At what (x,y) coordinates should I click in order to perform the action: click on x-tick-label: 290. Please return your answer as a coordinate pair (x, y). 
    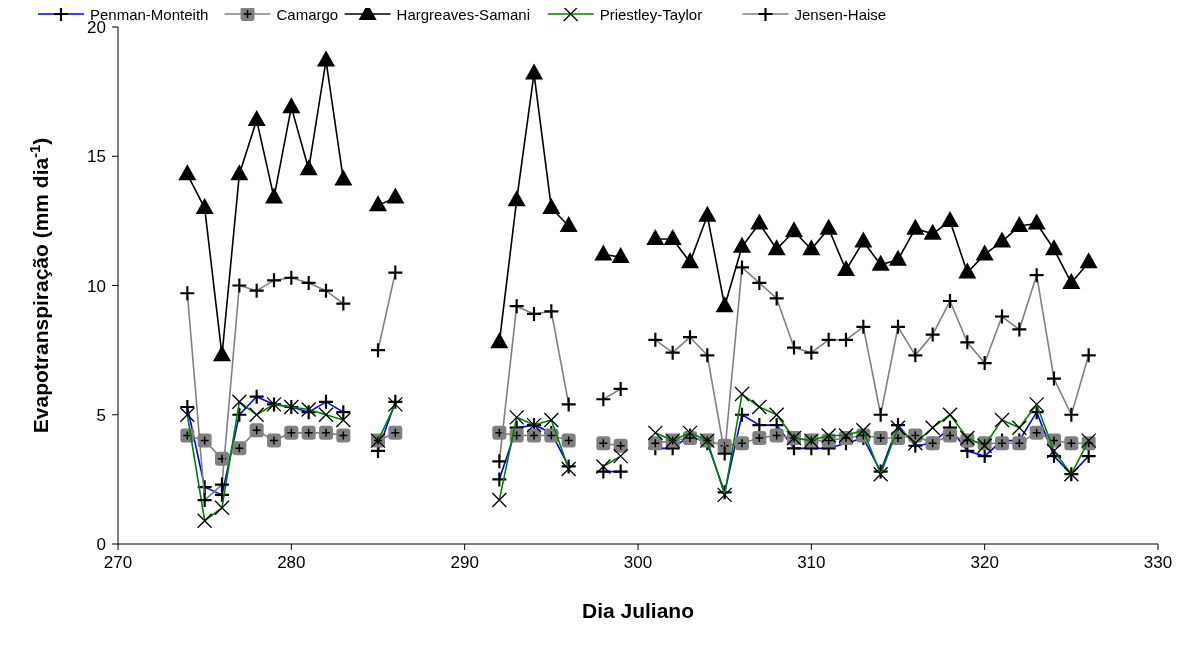
    Looking at the image, I should click on (464, 562).